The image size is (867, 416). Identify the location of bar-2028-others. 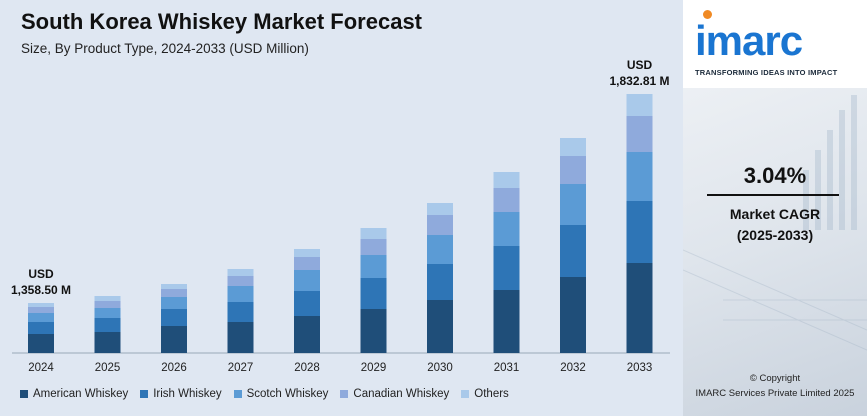
(307, 253).